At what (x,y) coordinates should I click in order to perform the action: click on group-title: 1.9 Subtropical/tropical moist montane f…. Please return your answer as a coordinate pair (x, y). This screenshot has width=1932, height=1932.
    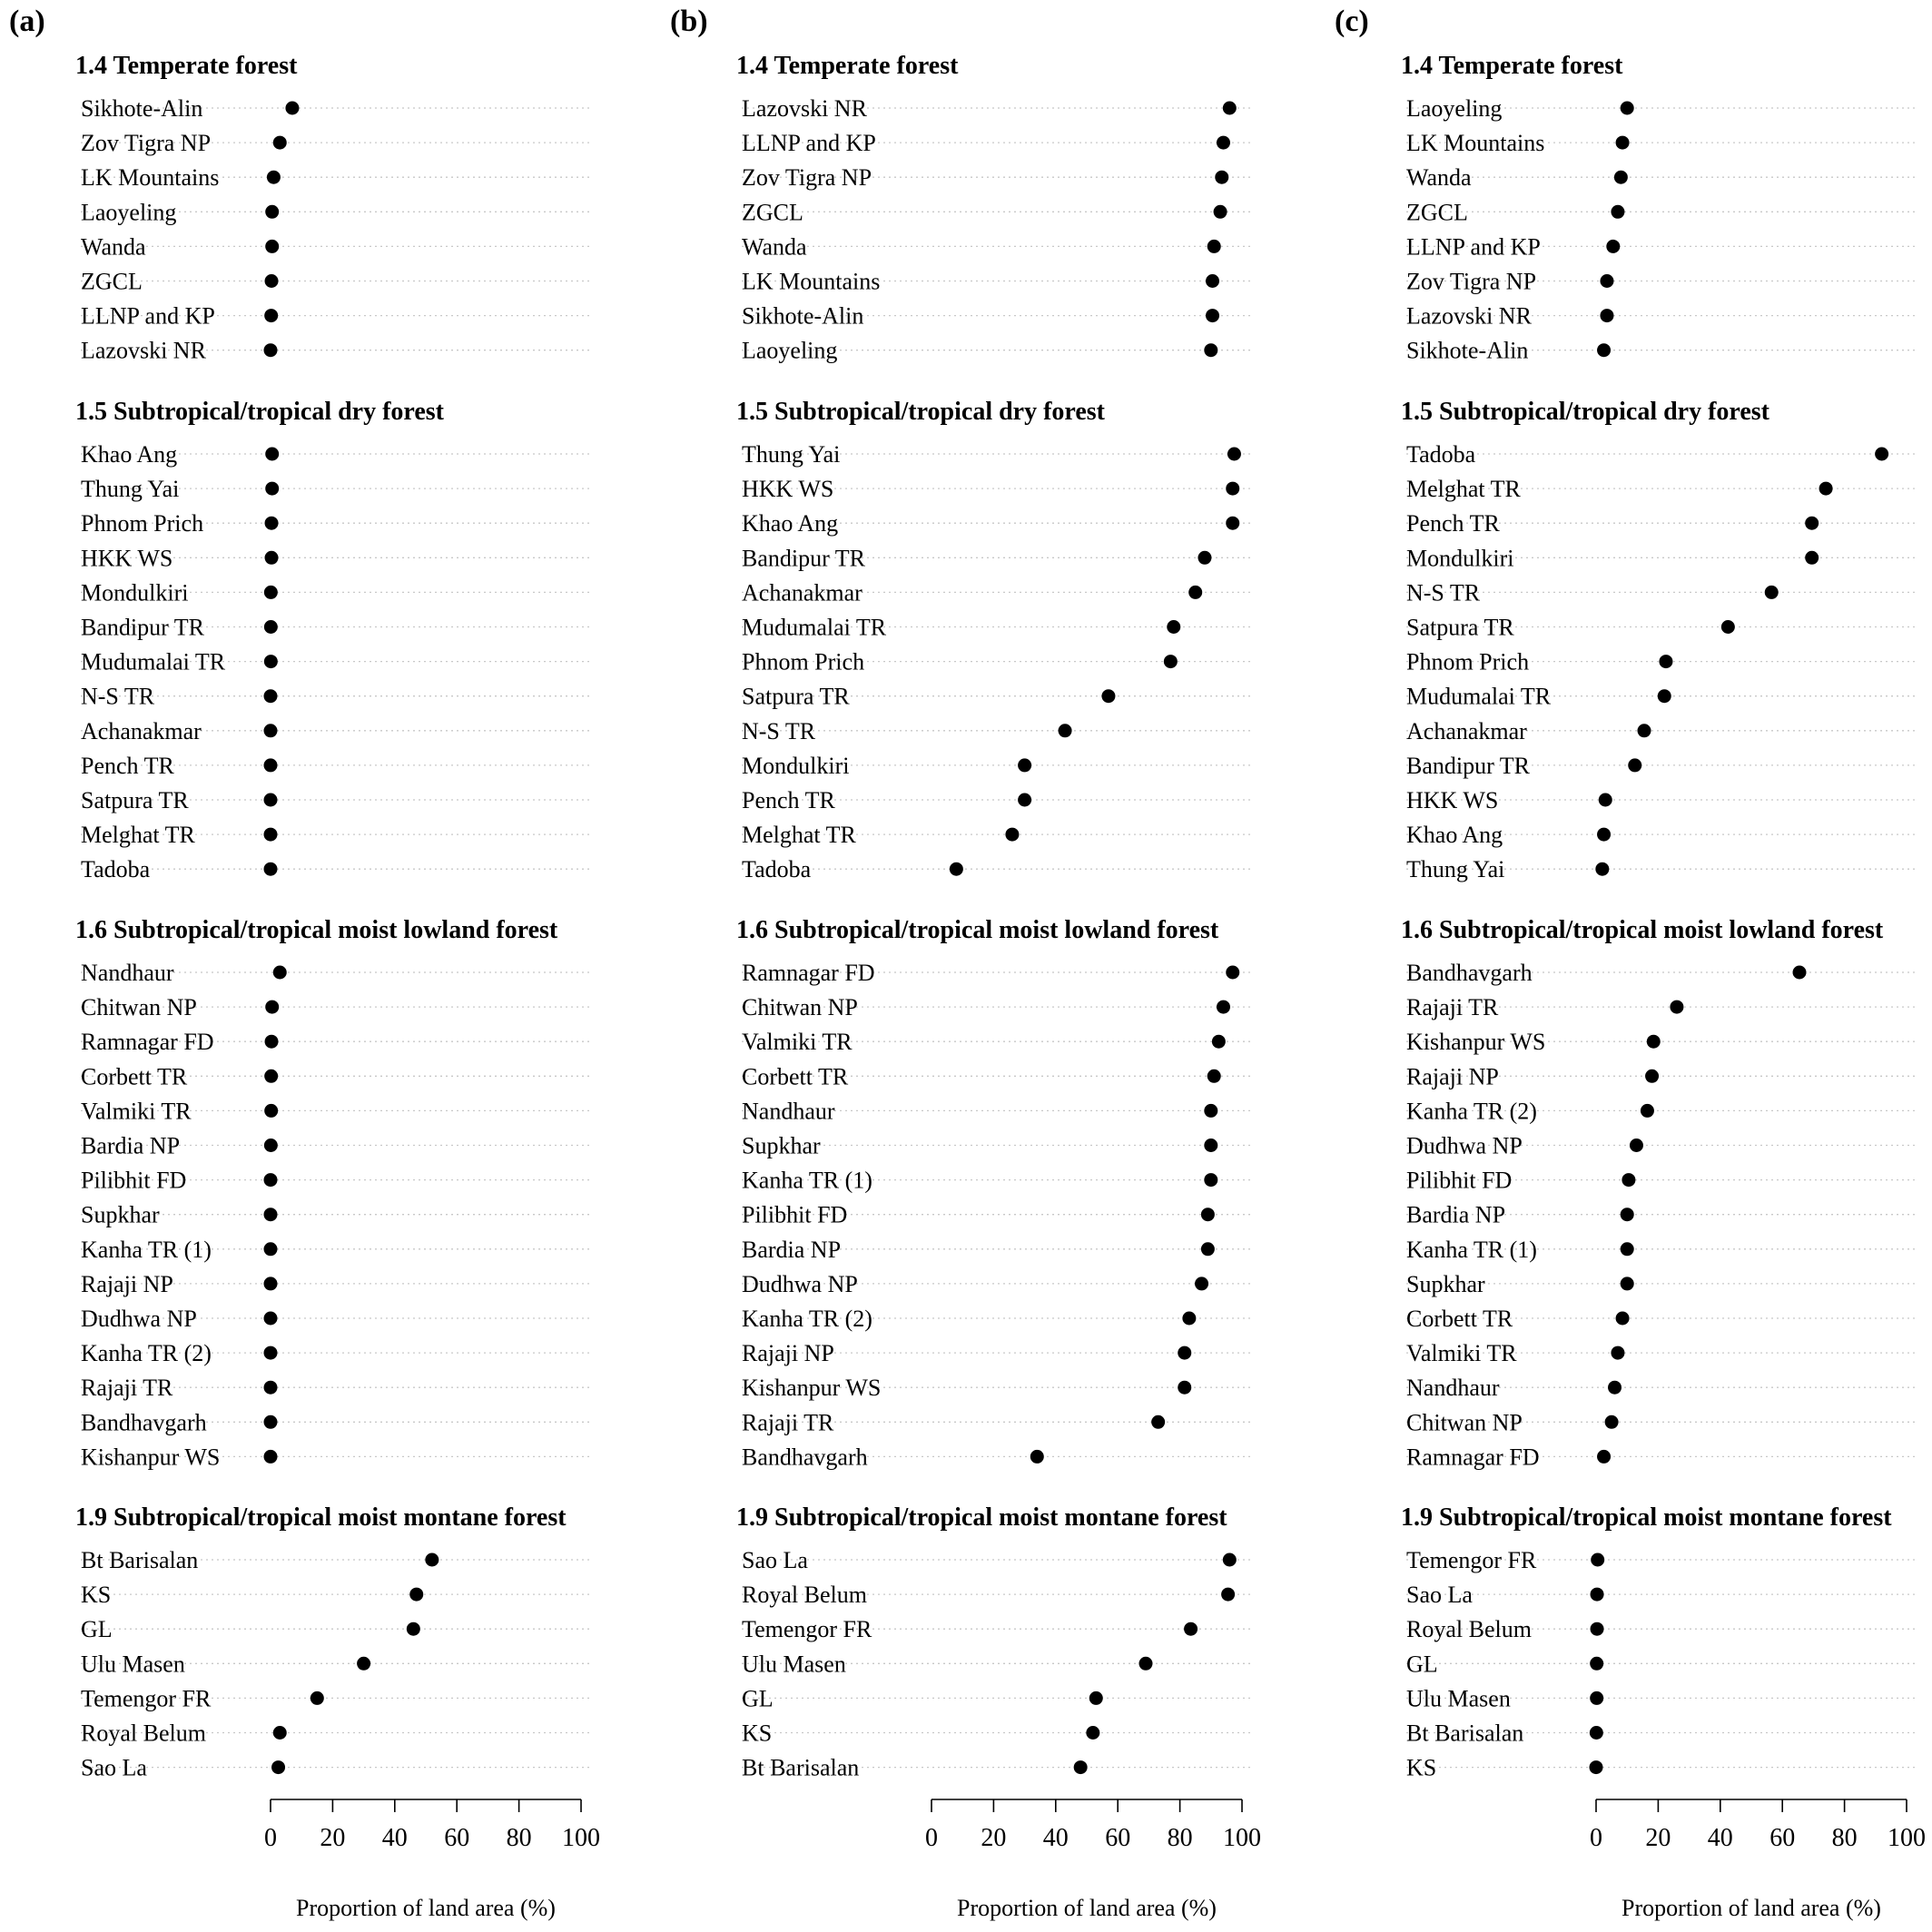
    Looking at the image, I should click on (982, 1517).